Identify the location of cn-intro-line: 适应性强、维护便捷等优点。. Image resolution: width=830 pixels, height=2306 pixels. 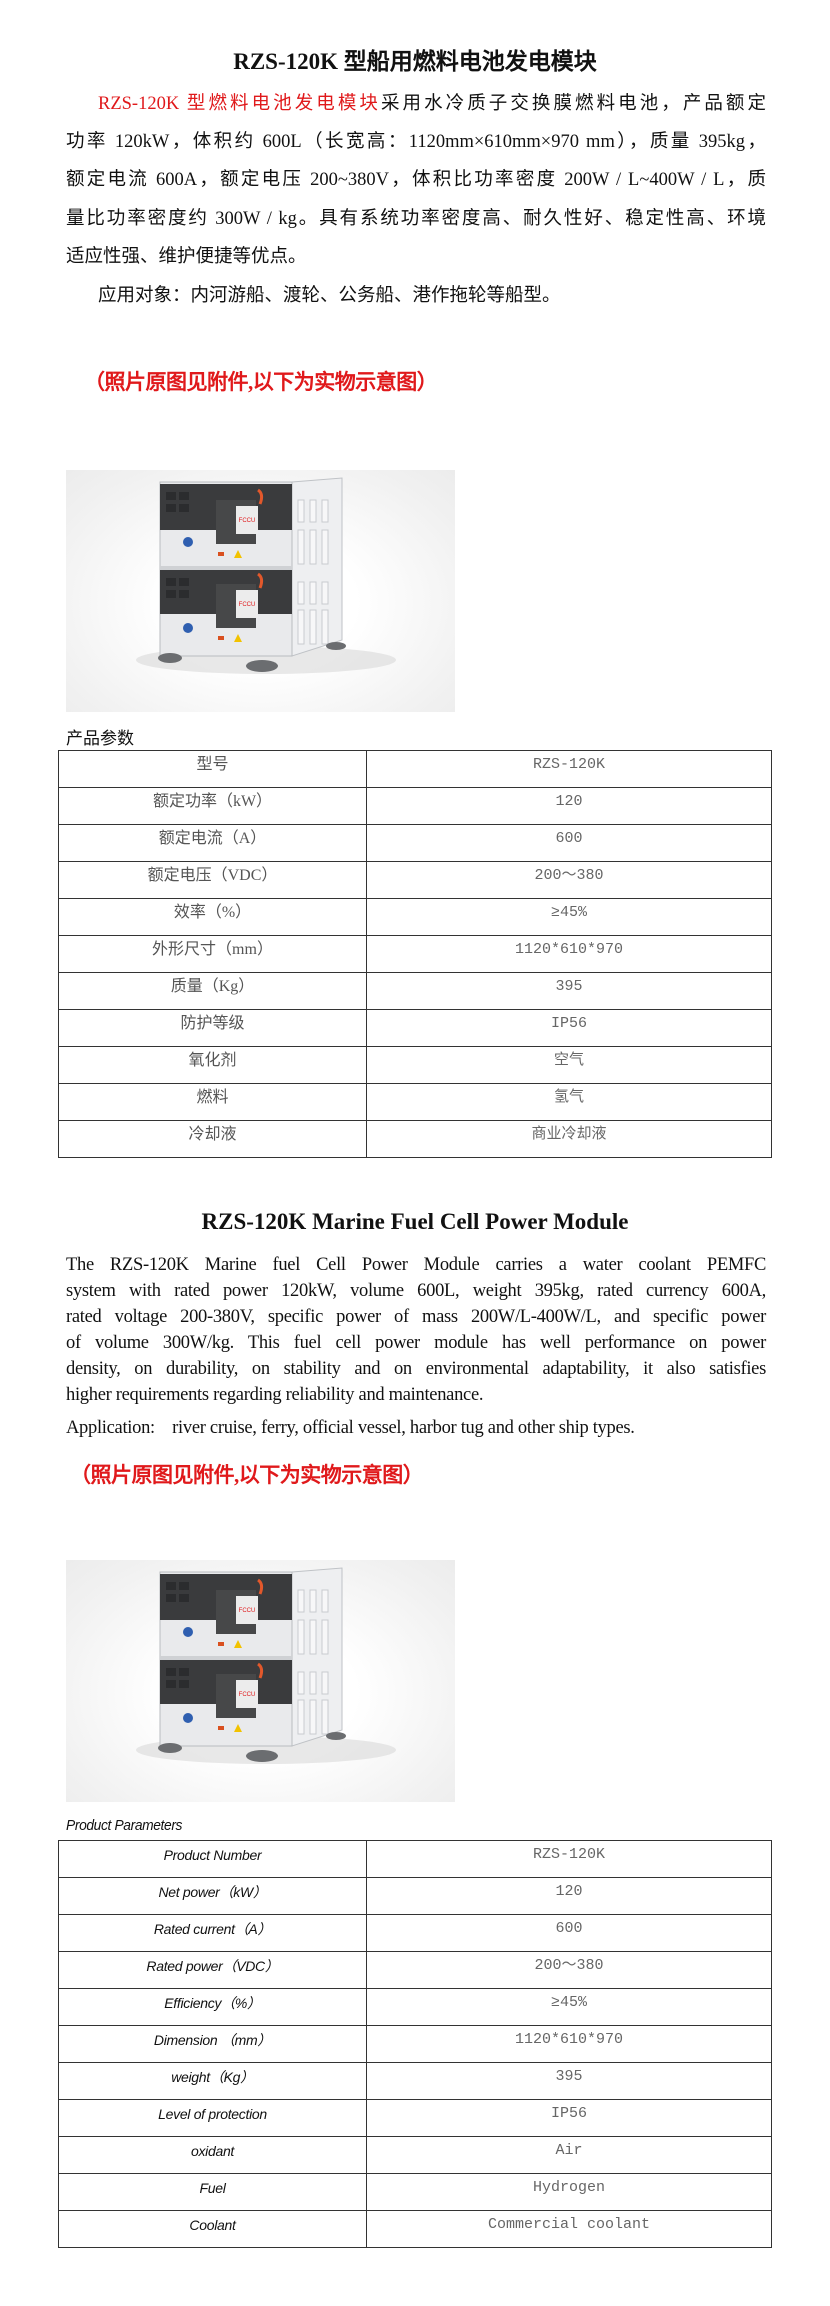
(186, 257).